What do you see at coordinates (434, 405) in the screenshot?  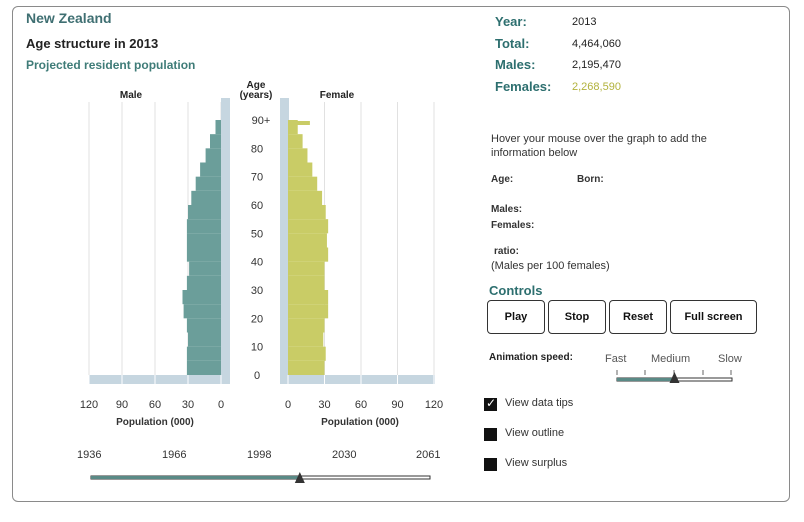 I see `female-x-tick-label: 120` at bounding box center [434, 405].